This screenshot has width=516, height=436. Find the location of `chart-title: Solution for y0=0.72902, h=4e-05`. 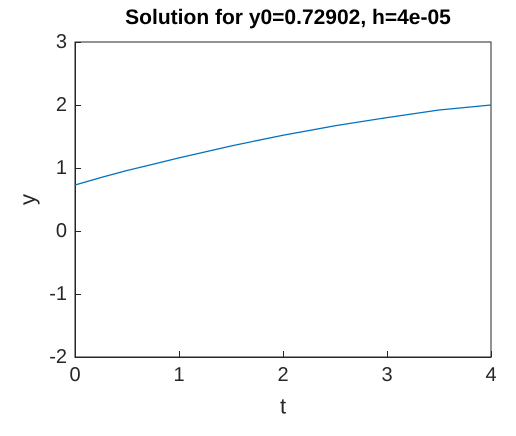

chart-title: Solution for y0=0.72902, h=4e-05 is located at coordinates (288, 17).